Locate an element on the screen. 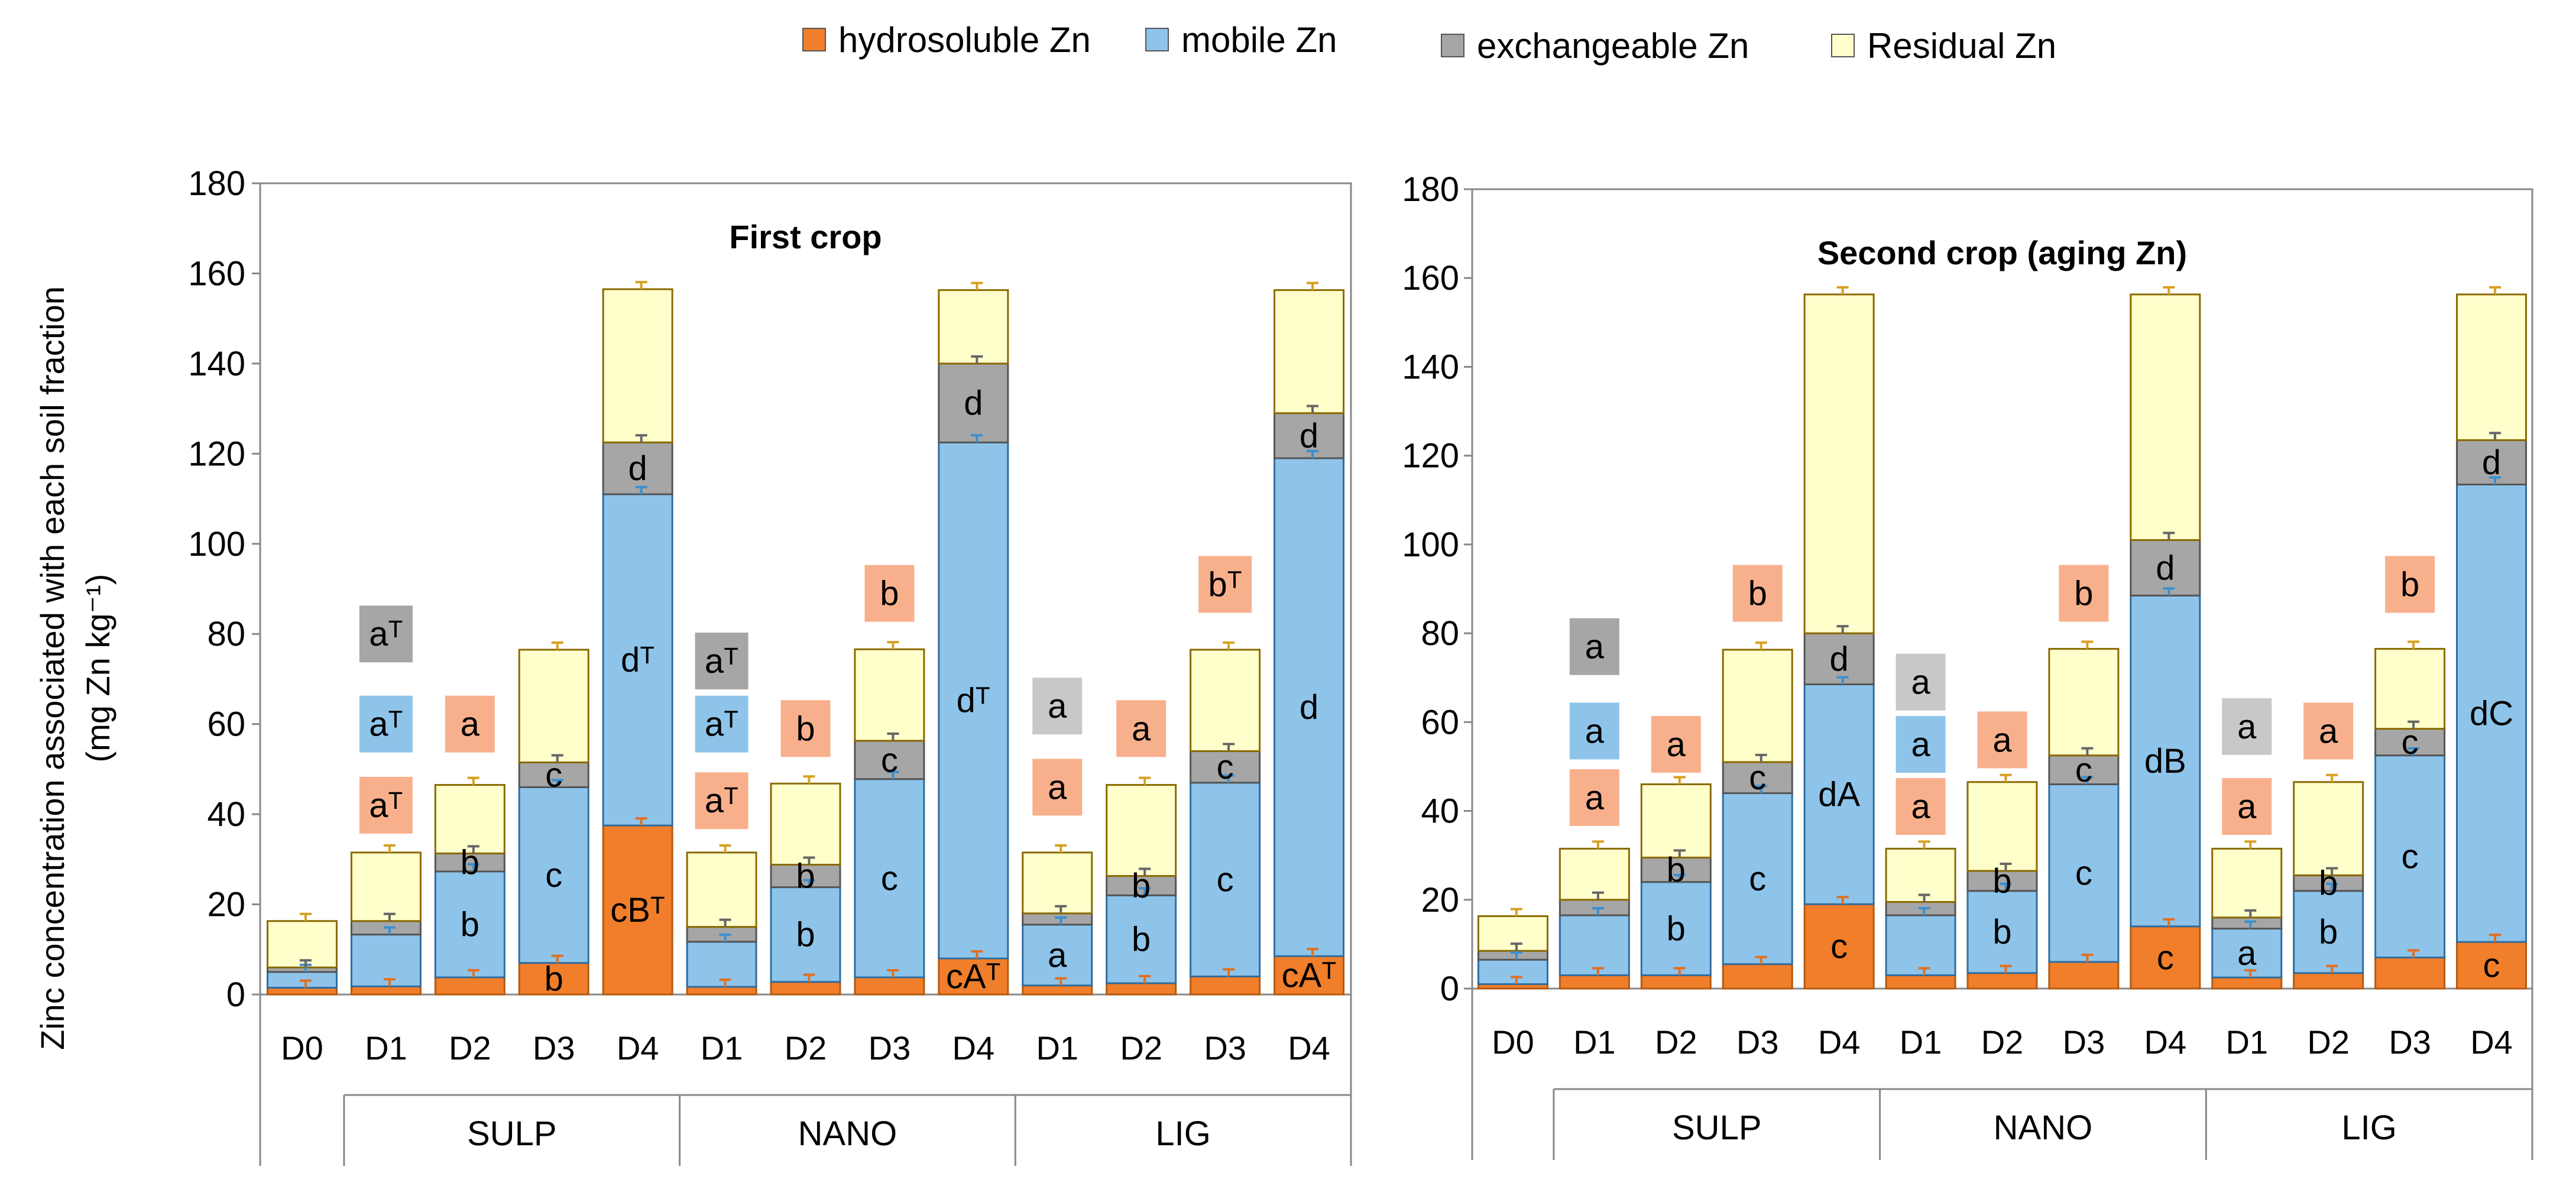  annotation-text-1-0: a is located at coordinates (1595, 647).